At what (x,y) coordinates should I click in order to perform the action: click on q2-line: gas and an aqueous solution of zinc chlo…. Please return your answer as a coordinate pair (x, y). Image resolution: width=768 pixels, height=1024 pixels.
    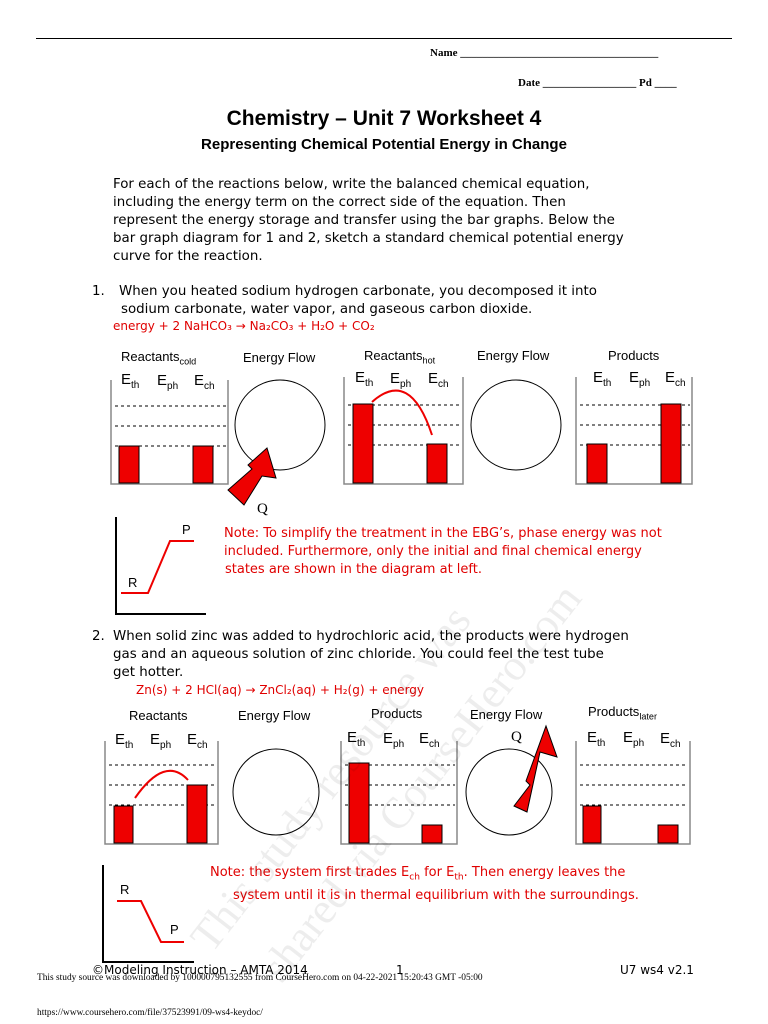
    Looking at the image, I should click on (358, 654).